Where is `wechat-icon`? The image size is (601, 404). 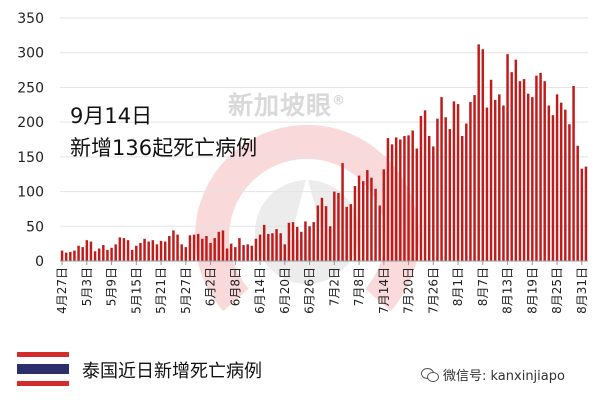
wechat-icon is located at coordinates (430, 374).